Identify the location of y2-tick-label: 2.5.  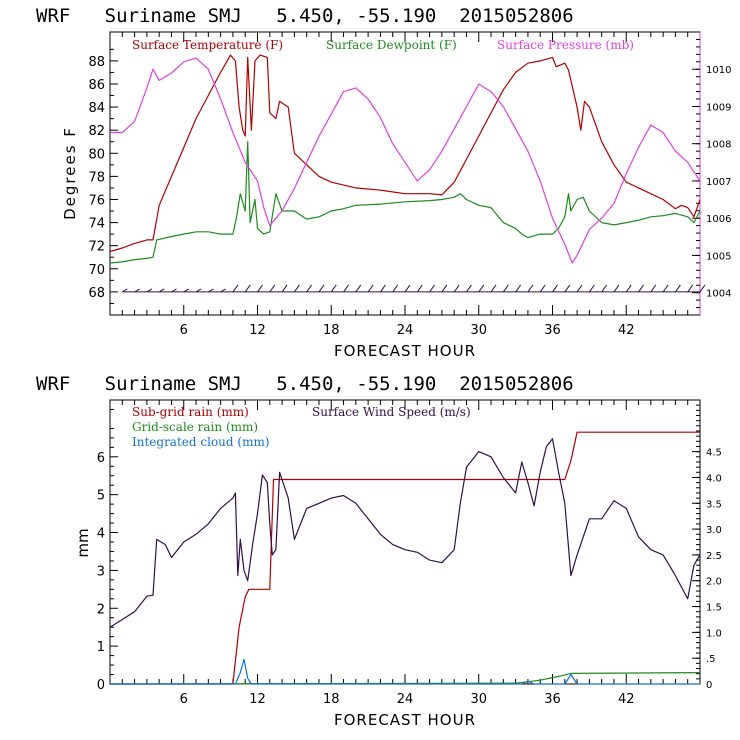
(714, 556).